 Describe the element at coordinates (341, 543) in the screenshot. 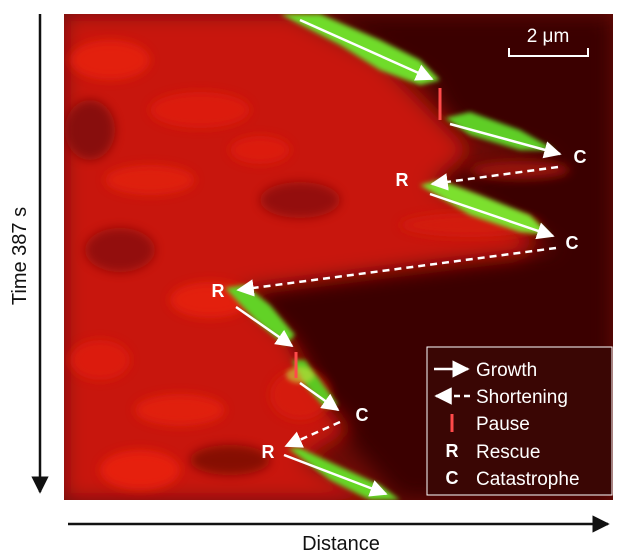

I see `distance-axis-label: Distance` at that location.